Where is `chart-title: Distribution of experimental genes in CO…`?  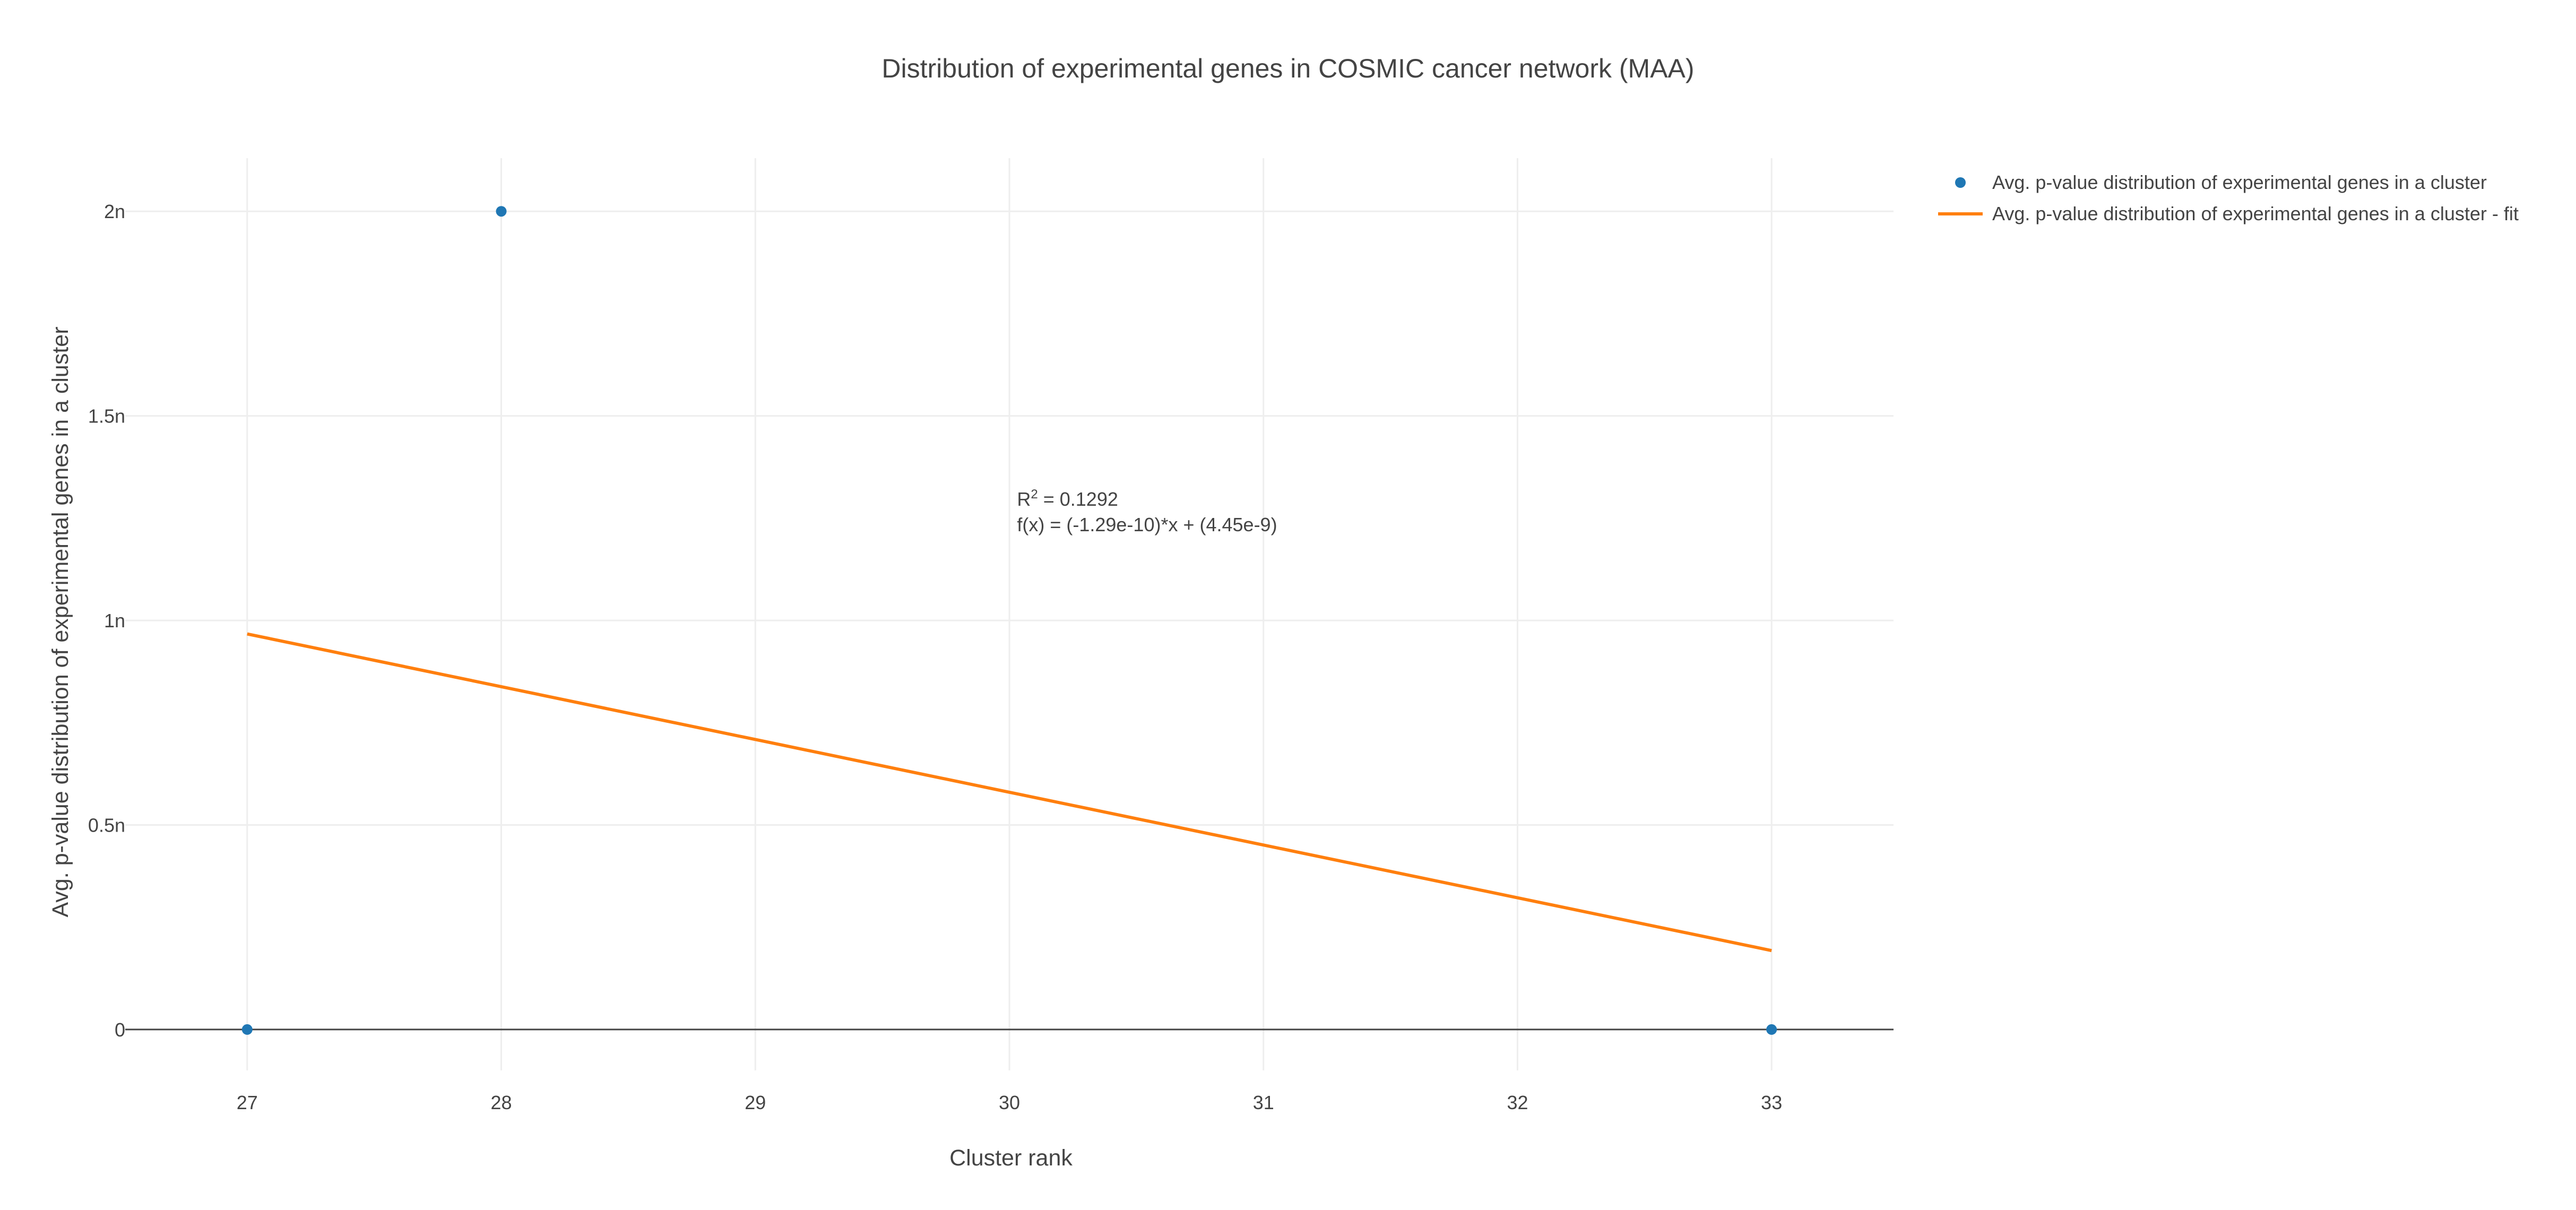
chart-title: Distribution of experimental genes in CO… is located at coordinates (1287, 68).